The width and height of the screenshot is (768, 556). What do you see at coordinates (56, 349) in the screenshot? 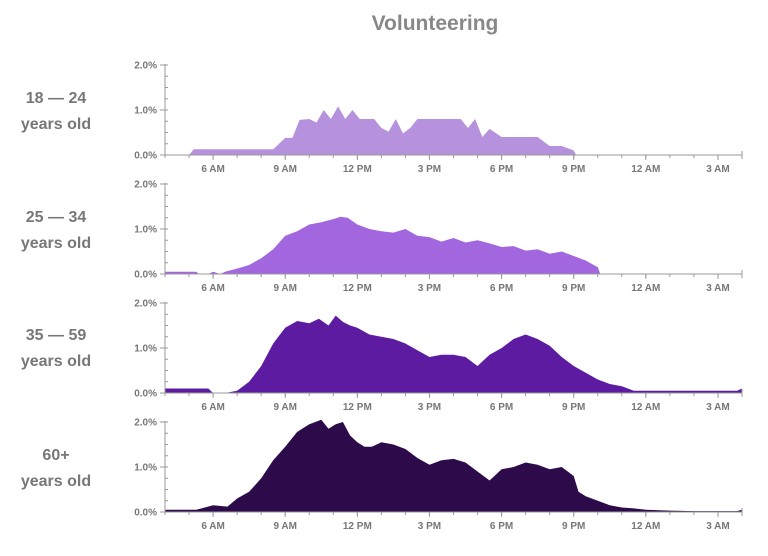
I see `row-label-35-59: 35 — 59 years old` at bounding box center [56, 349].